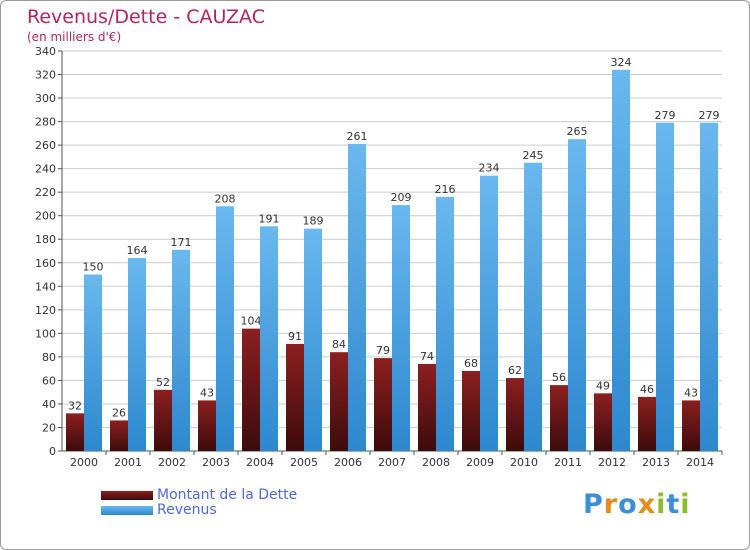  Describe the element at coordinates (383, 350) in the screenshot. I see `data-label-debt: 79` at that location.